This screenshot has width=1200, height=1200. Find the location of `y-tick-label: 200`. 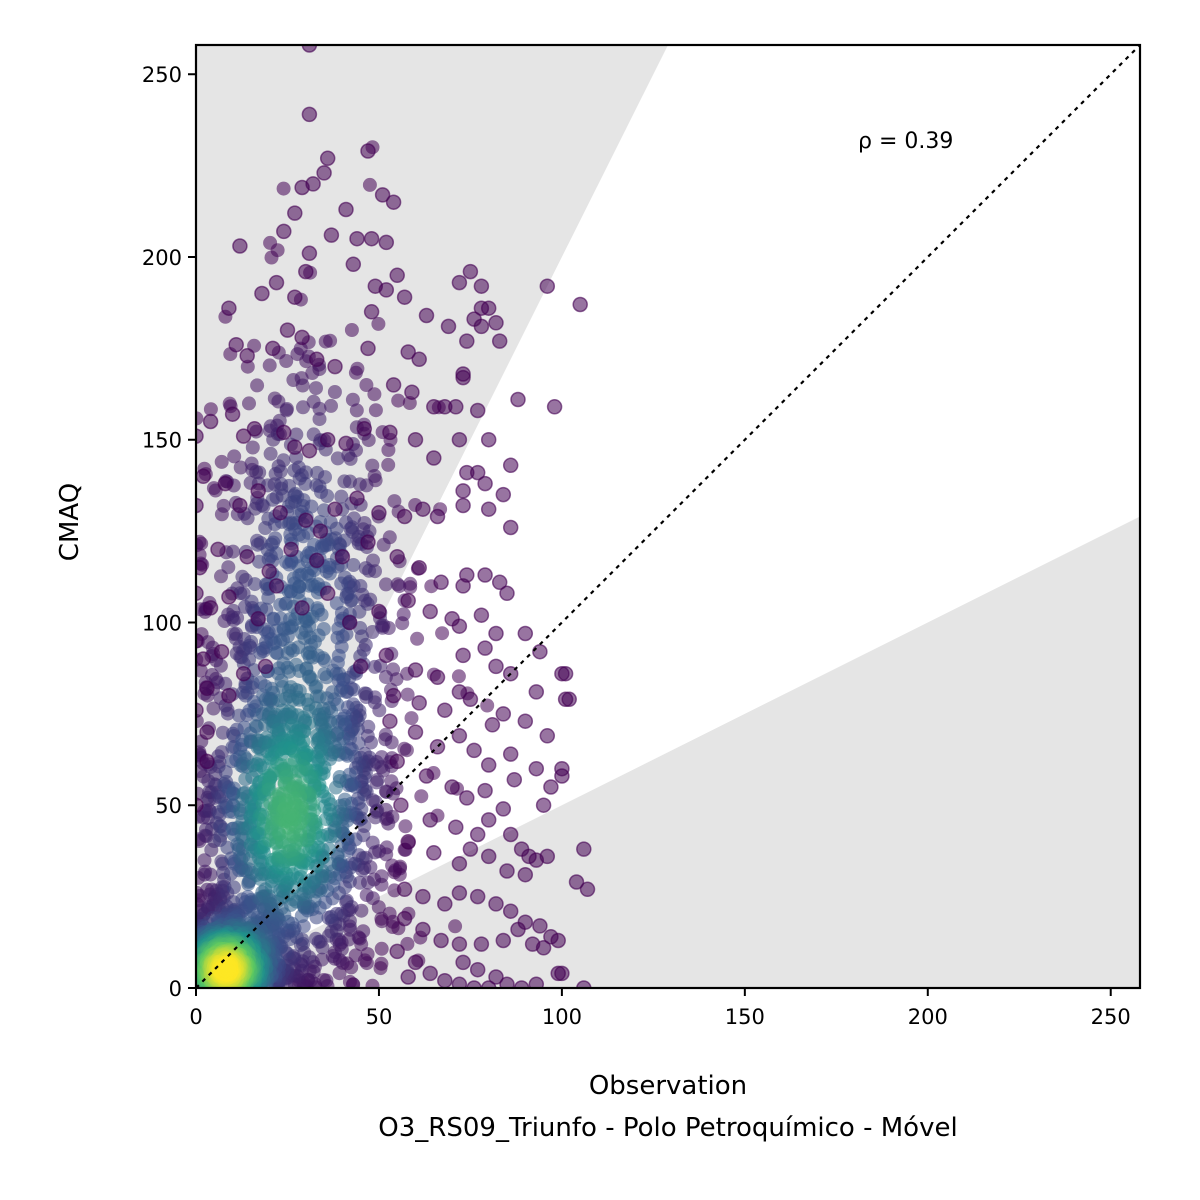

y-tick-label: 200 is located at coordinates (162, 258).